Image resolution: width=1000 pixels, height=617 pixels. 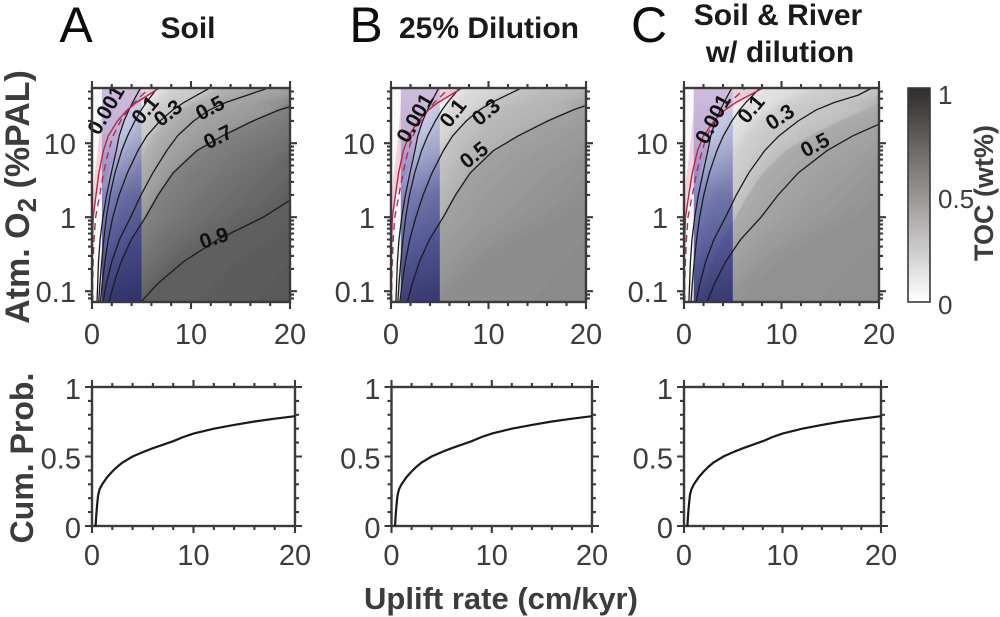 I want to click on svg-text: B, so click(x=365, y=26).